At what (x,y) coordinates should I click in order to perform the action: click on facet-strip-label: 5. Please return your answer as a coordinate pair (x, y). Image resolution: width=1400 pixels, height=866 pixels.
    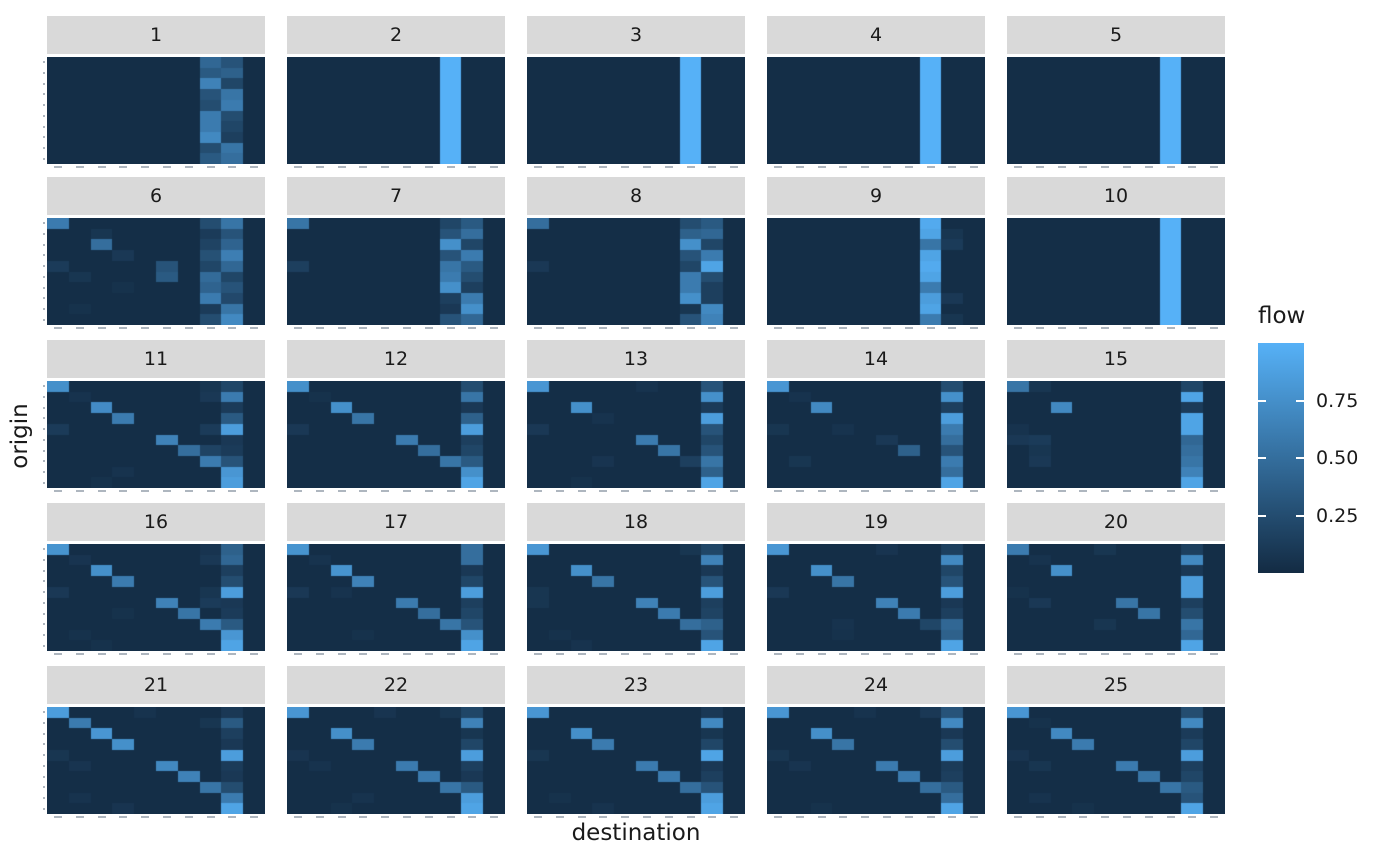
    Looking at the image, I should click on (1116, 34).